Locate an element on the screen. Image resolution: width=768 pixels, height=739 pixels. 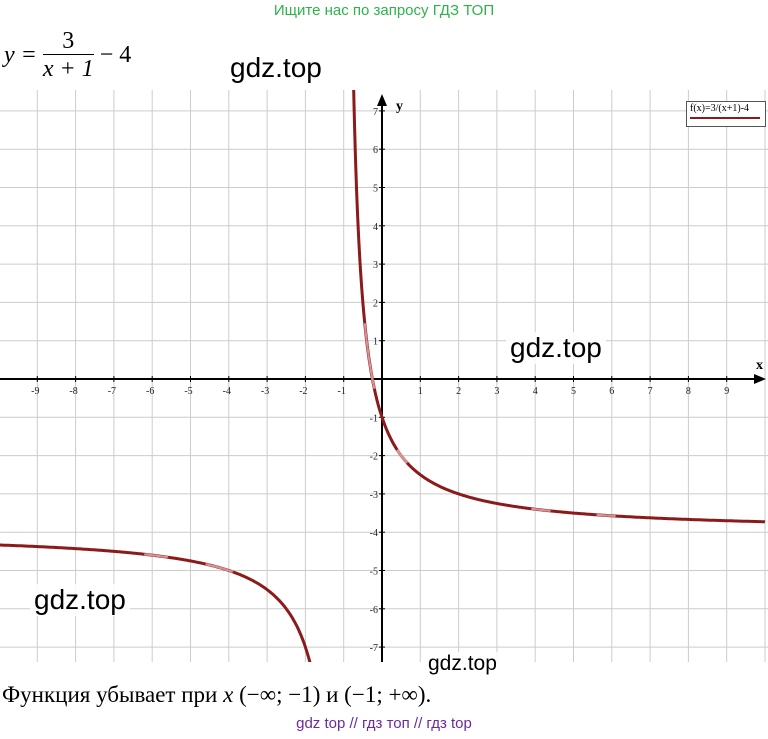
x-tick-label: 4 is located at coordinates (535, 391).